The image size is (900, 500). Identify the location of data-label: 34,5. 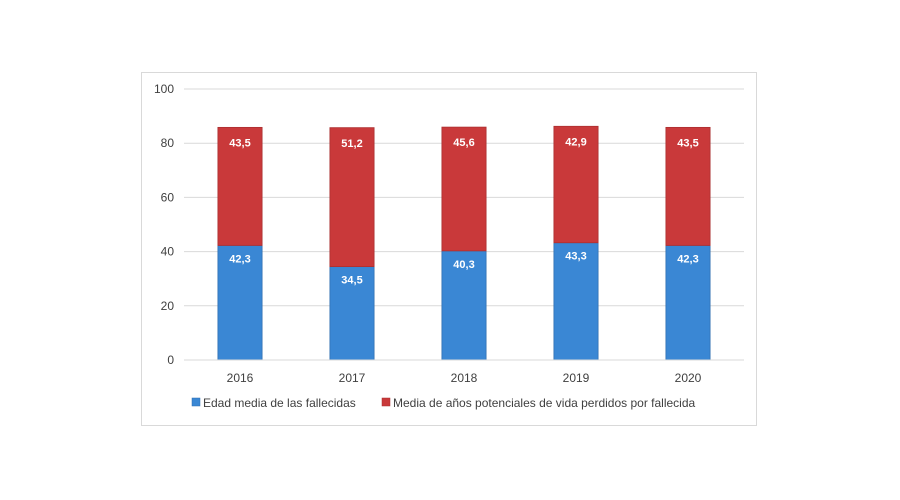
(351, 281).